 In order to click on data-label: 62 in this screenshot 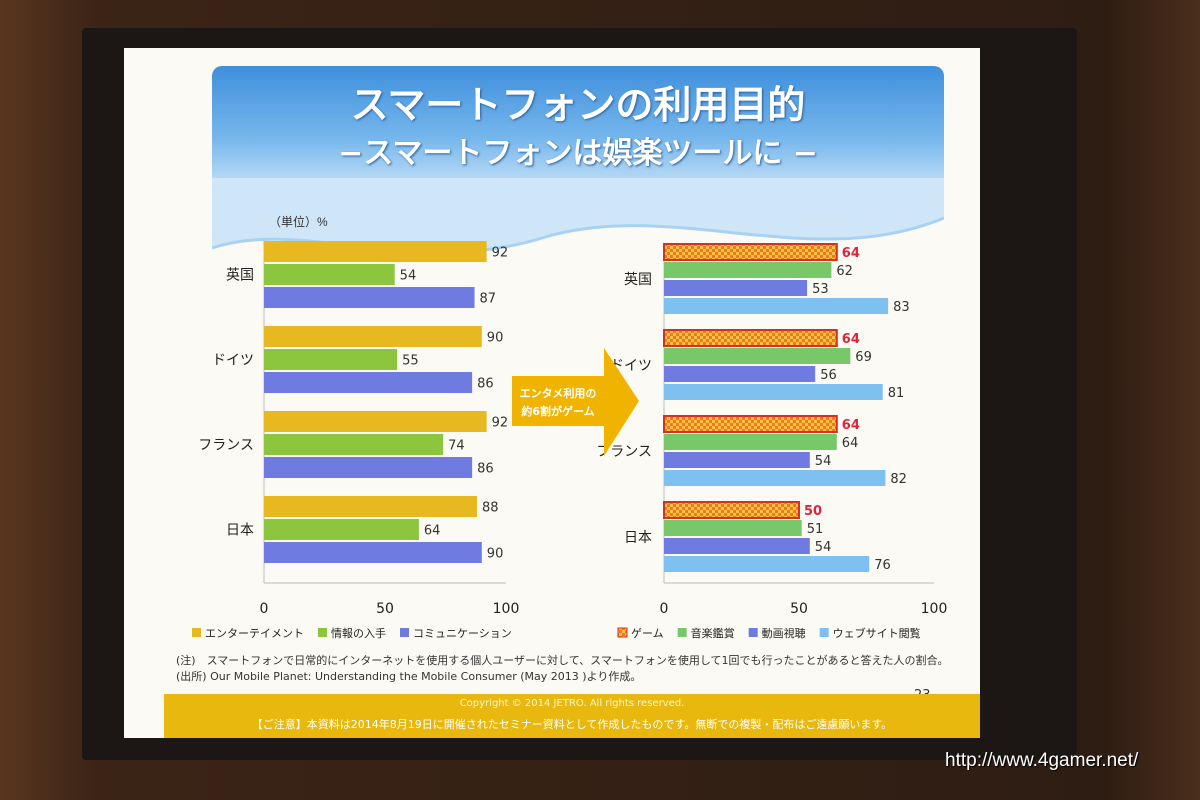, I will do `click(844, 271)`.